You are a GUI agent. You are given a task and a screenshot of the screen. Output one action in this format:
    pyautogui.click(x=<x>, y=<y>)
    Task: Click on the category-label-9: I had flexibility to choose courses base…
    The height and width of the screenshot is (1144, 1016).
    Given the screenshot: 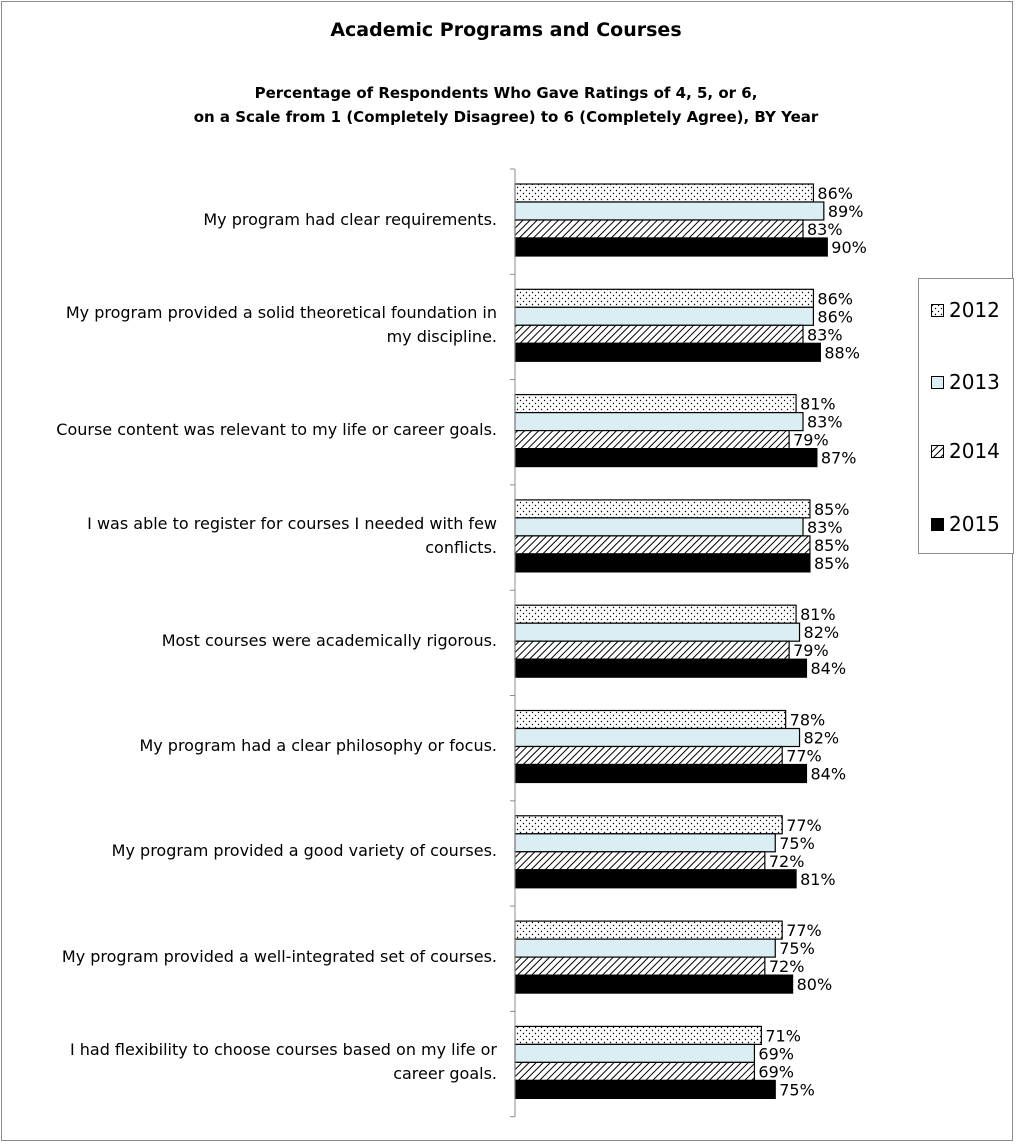 What is the action you would take?
    pyautogui.click(x=283, y=1062)
    